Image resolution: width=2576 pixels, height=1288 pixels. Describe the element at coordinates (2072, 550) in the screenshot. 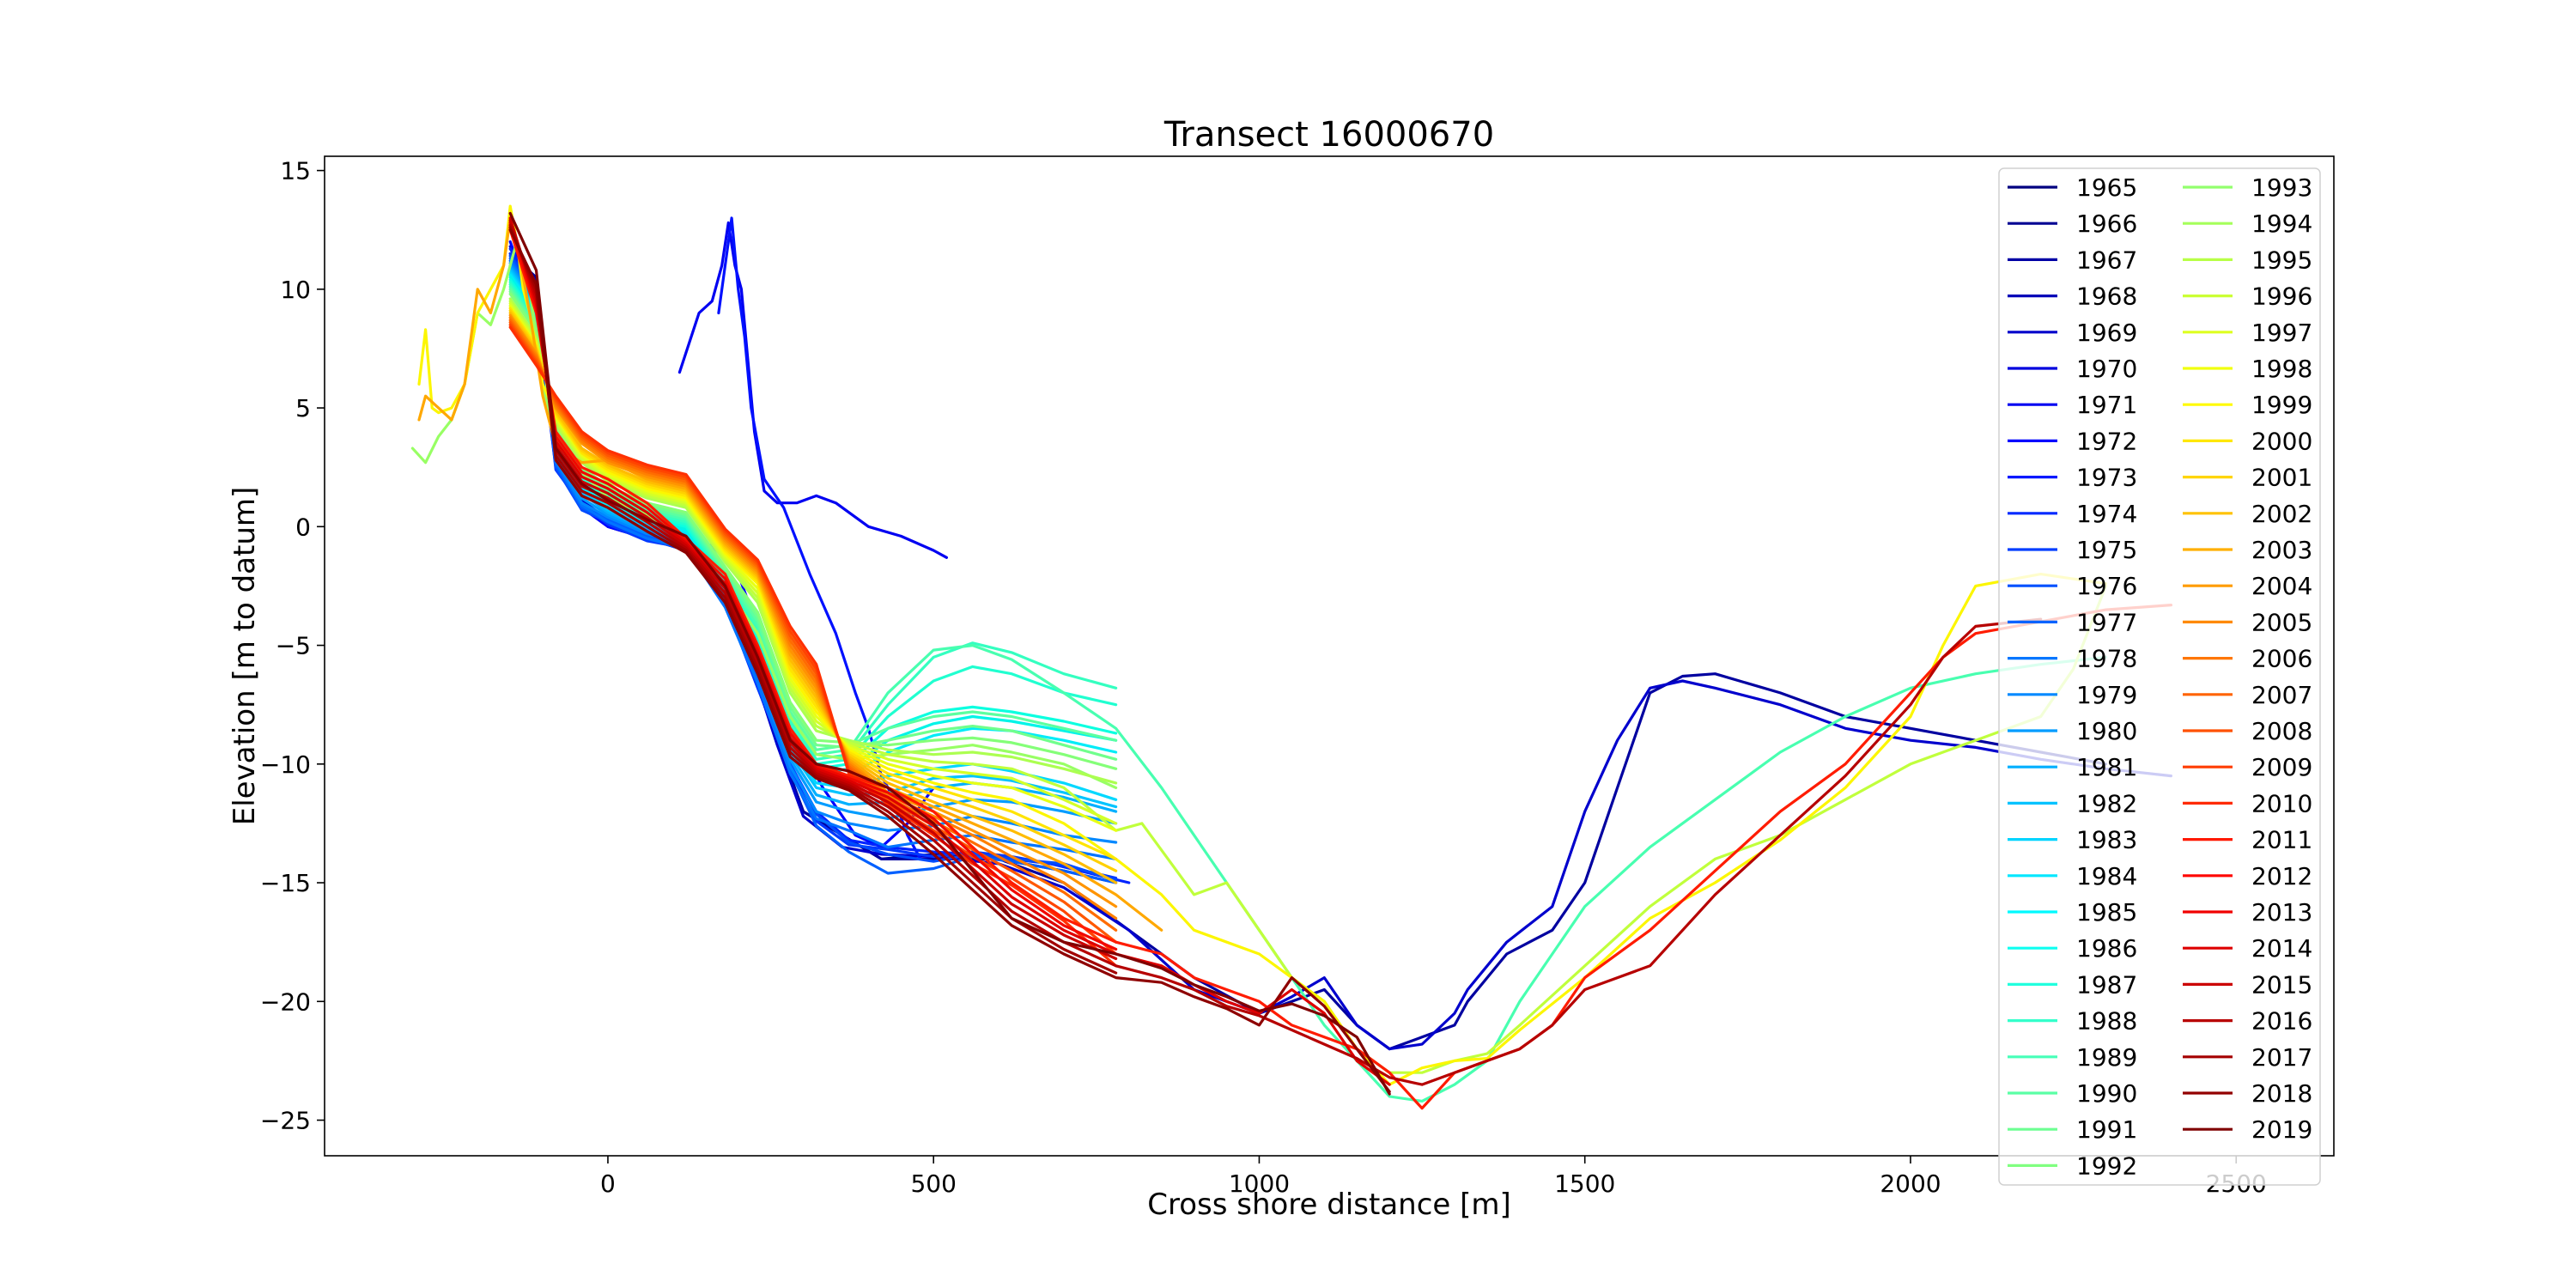

I see `legend-item-1975: 1975` at that location.